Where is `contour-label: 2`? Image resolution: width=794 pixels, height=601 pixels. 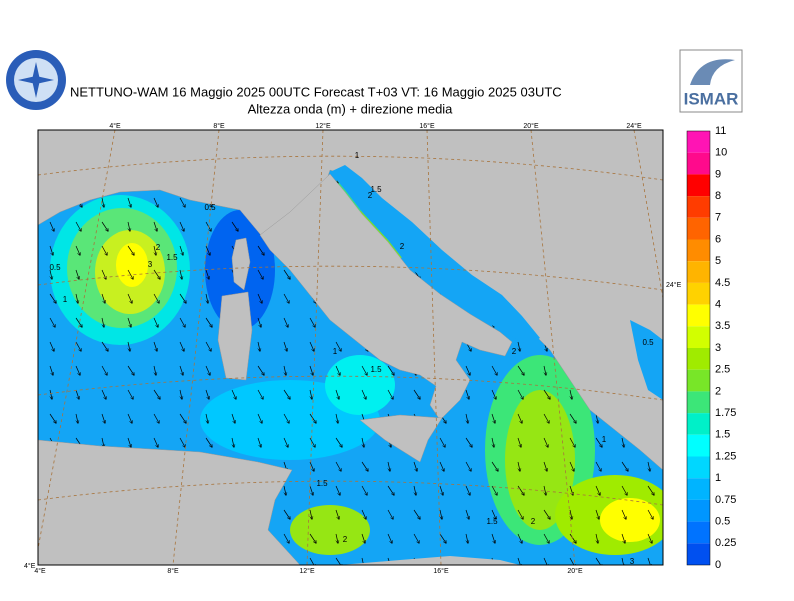
contour-label: 2 is located at coordinates (533, 521).